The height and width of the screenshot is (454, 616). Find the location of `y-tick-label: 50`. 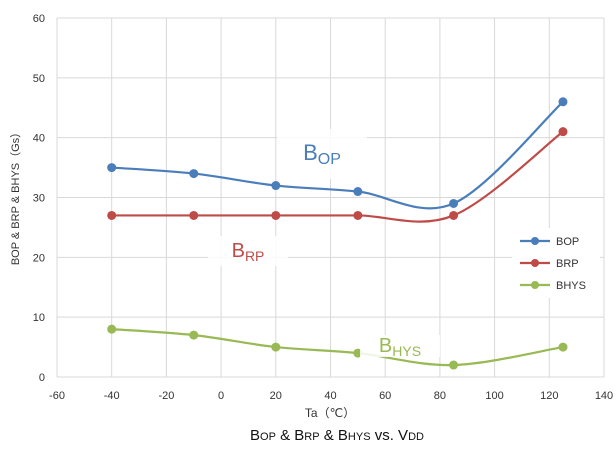

y-tick-label: 50 is located at coordinates (39, 79).